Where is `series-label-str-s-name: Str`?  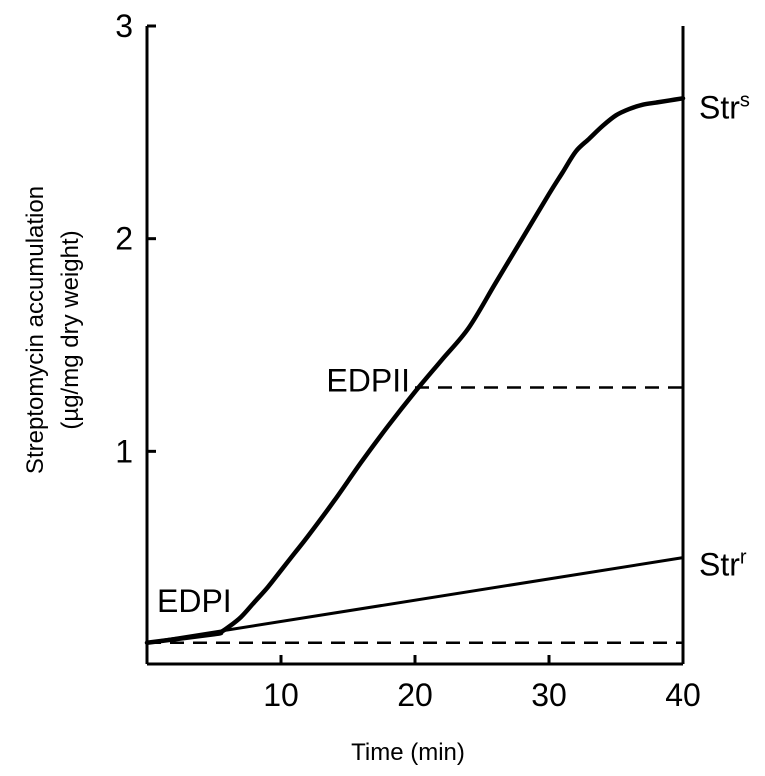
series-label-str-s-name: Str is located at coordinates (719, 107).